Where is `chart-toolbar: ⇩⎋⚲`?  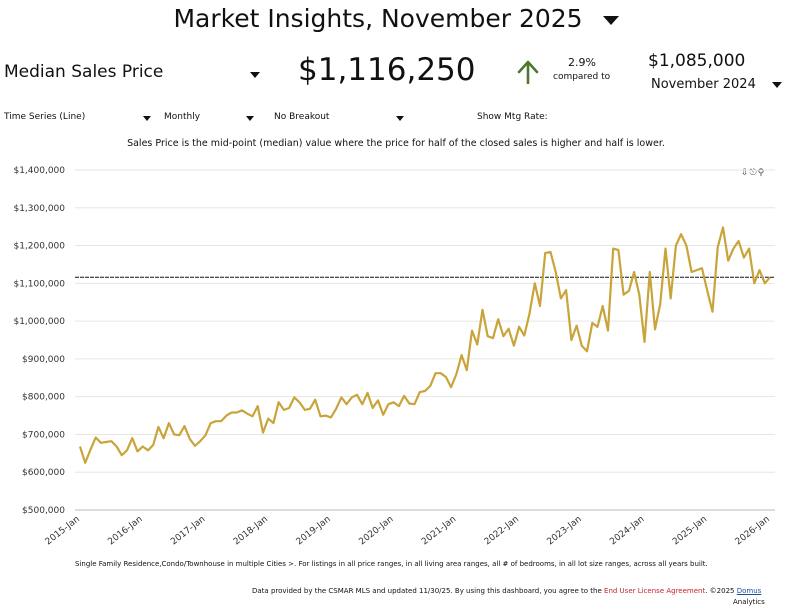 chart-toolbar: ⇩⎋⚲ is located at coordinates (753, 173).